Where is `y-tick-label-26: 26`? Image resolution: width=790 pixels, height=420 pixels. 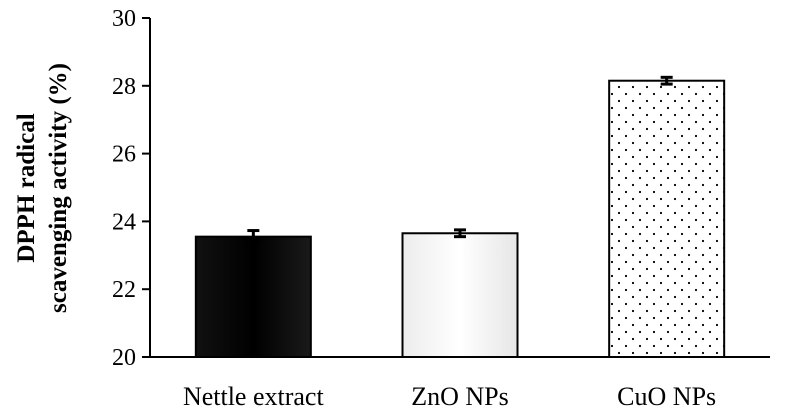
y-tick-label-26: 26 is located at coordinates (124, 155).